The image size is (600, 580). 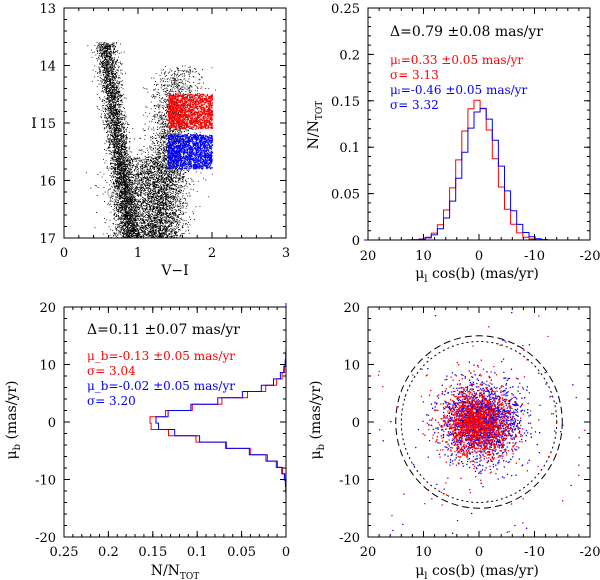 I want to click on hist-b-xlabel: N/NTOT, so click(x=175, y=571).